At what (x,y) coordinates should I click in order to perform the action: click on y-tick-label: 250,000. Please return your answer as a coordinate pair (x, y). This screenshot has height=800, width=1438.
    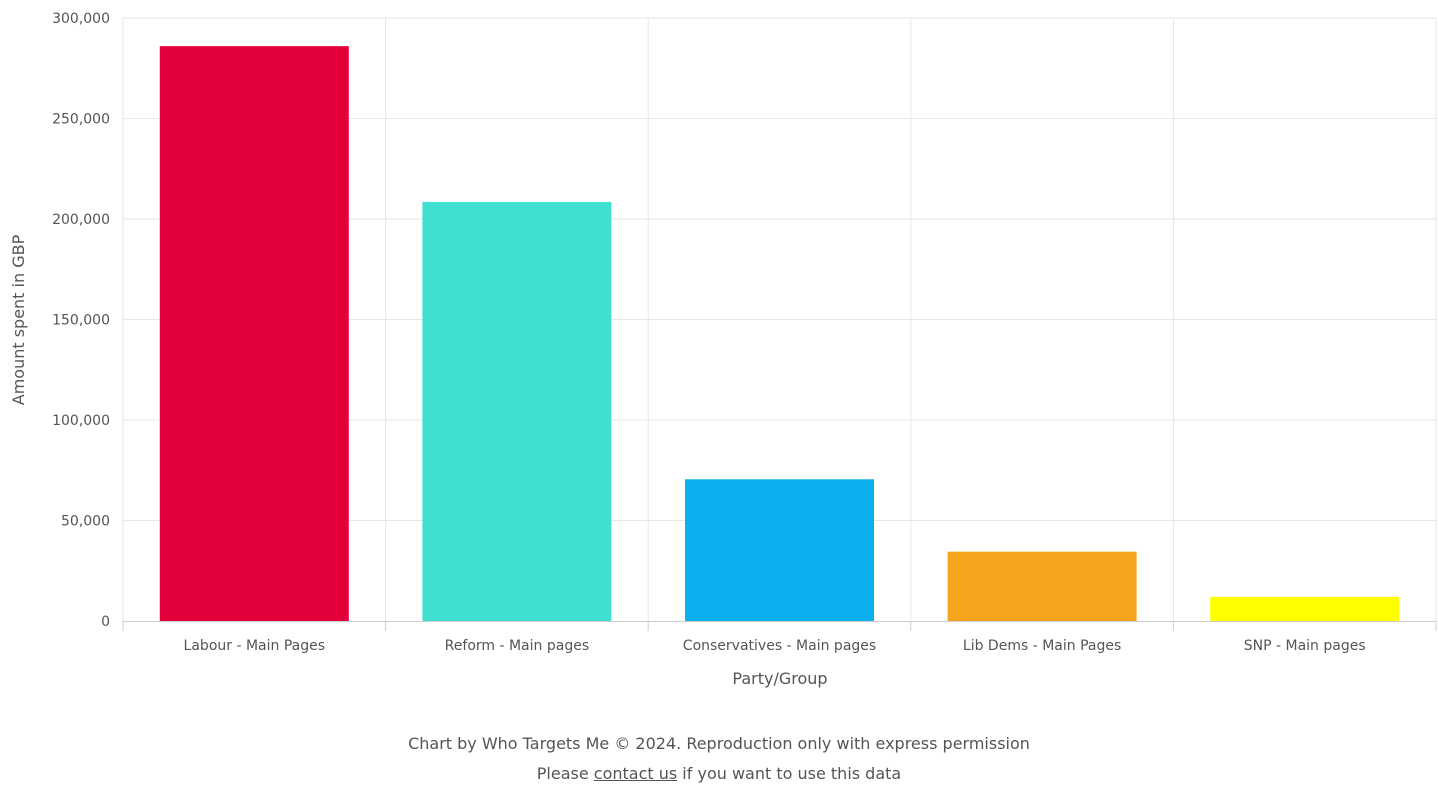
    Looking at the image, I should click on (81, 120).